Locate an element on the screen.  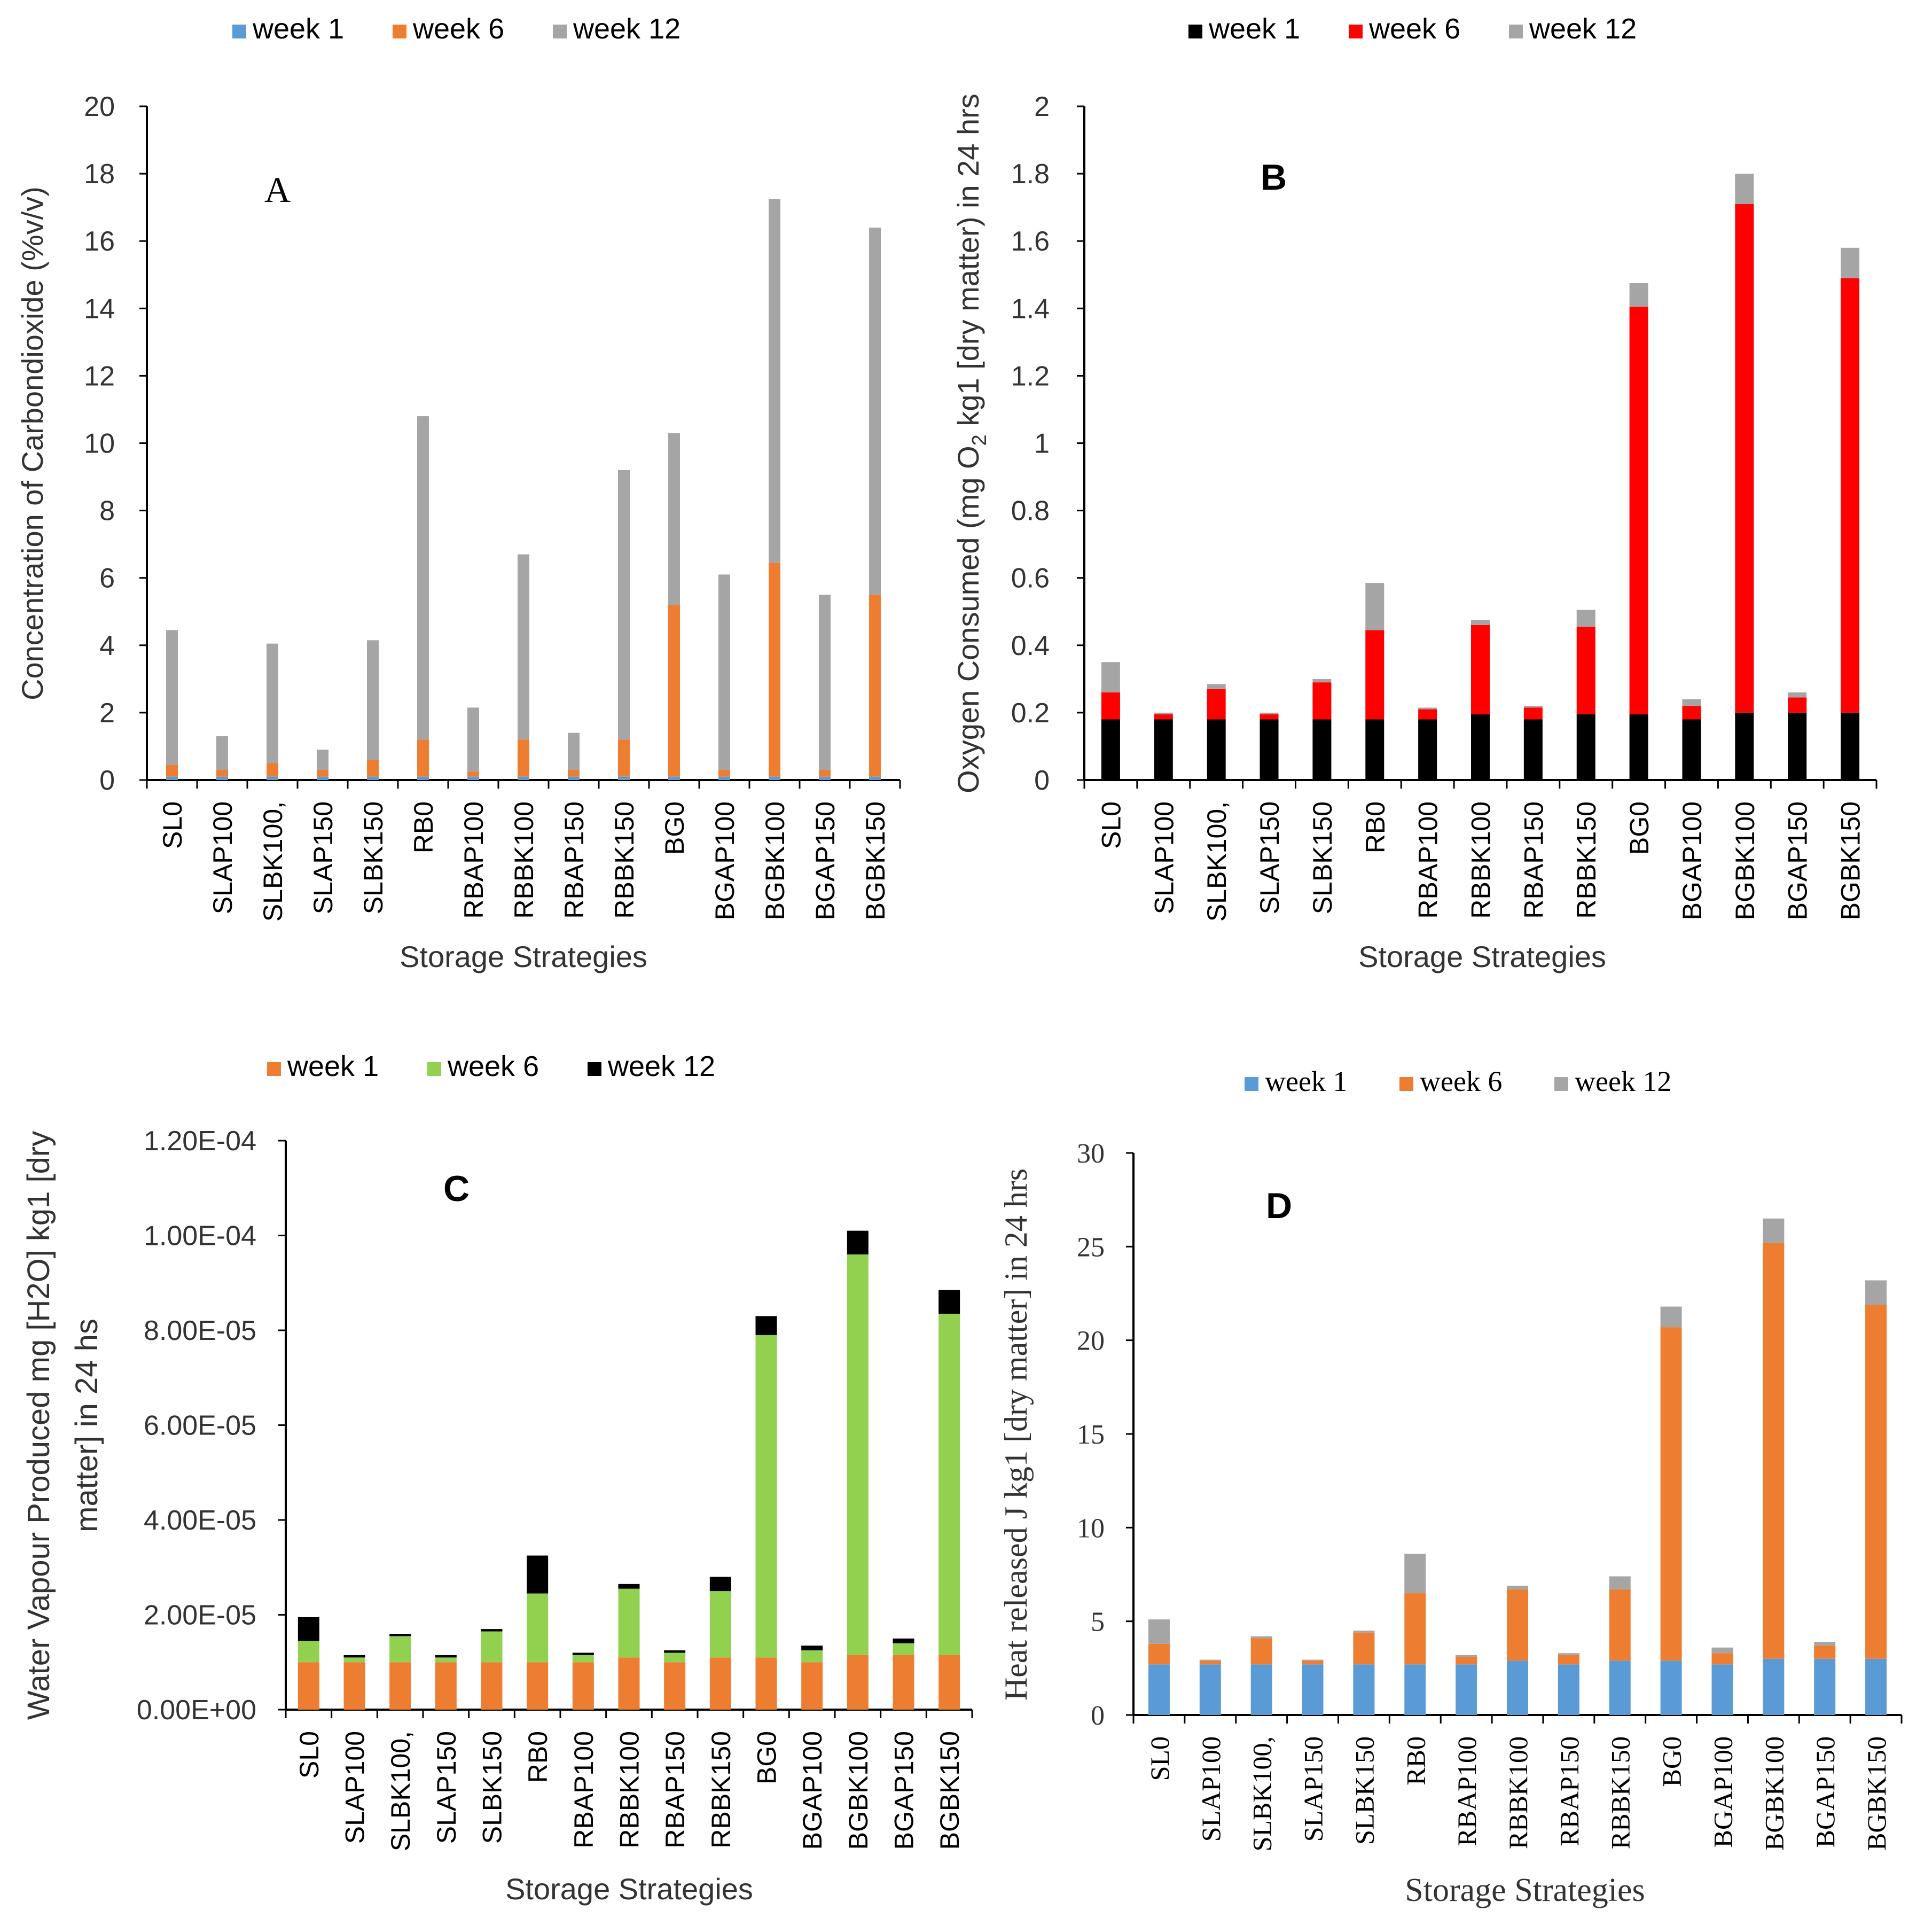
y-axis-title: Concentration of Carbondioxide (%v/v) is located at coordinates (32, 443).